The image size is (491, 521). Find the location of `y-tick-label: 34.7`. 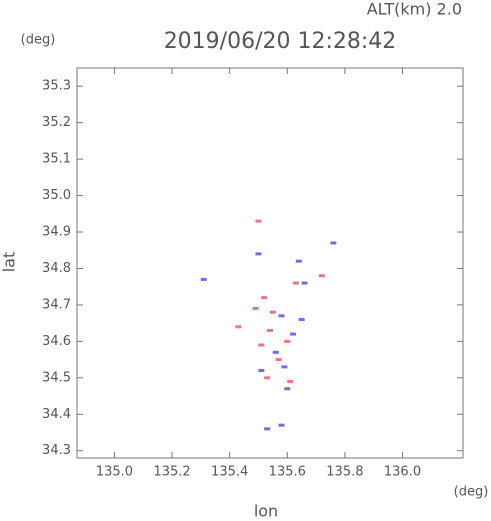

y-tick-label: 34.7 is located at coordinates (56, 304).